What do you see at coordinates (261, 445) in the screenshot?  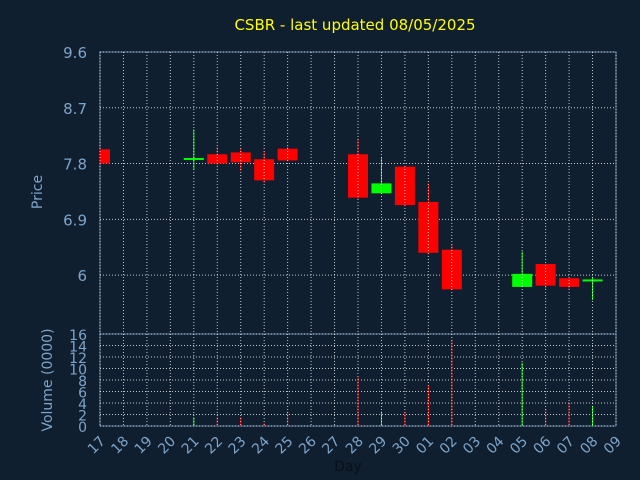 I see `x-tick-label: 24` at bounding box center [261, 445].